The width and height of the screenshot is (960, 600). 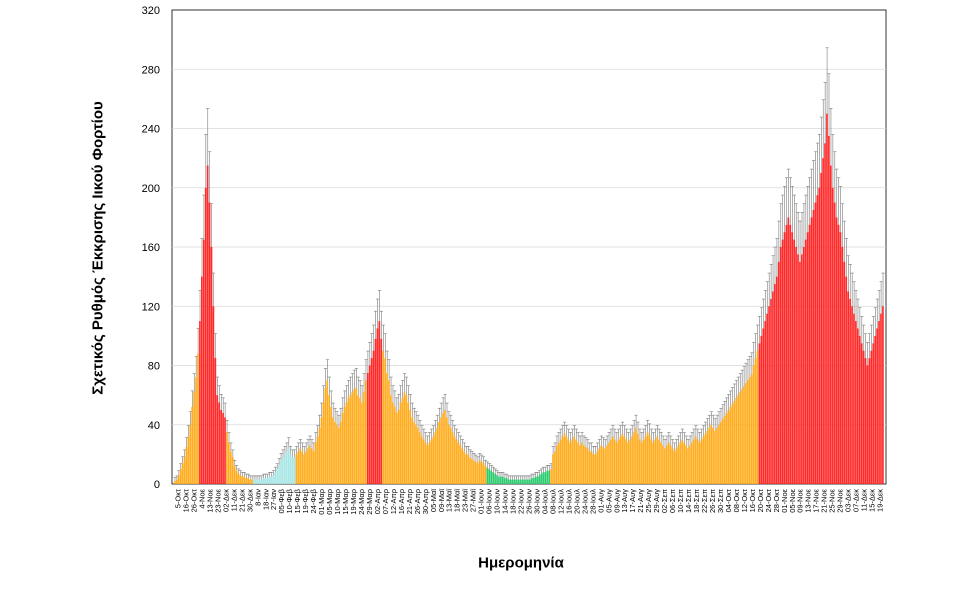 I want to click on x-tick-label: 22-Ιουν, so click(x=521, y=501).